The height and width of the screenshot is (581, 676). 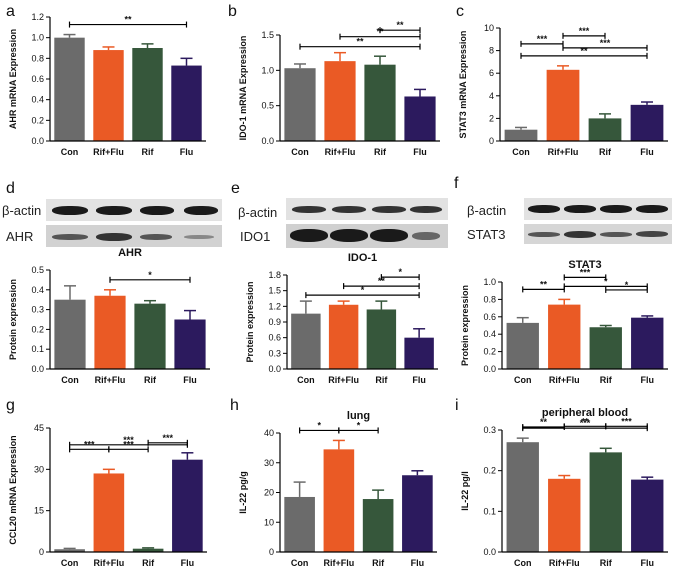 I want to click on blot-e-bottom-label: IDO1, so click(x=255, y=236).